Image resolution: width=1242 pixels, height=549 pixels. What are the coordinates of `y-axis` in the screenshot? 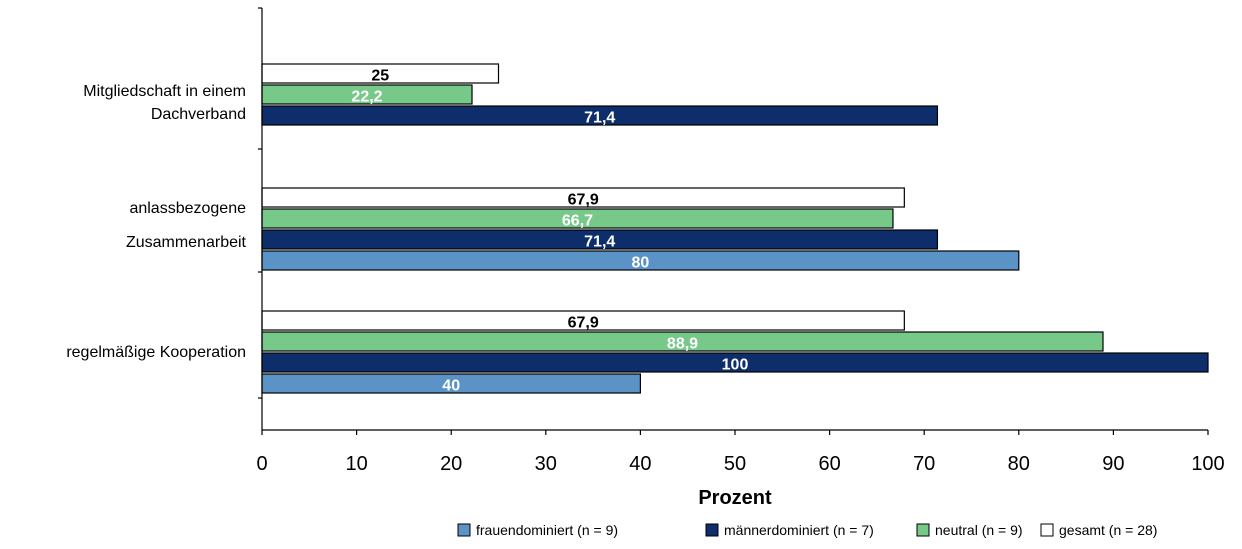 It's located at (260, 218).